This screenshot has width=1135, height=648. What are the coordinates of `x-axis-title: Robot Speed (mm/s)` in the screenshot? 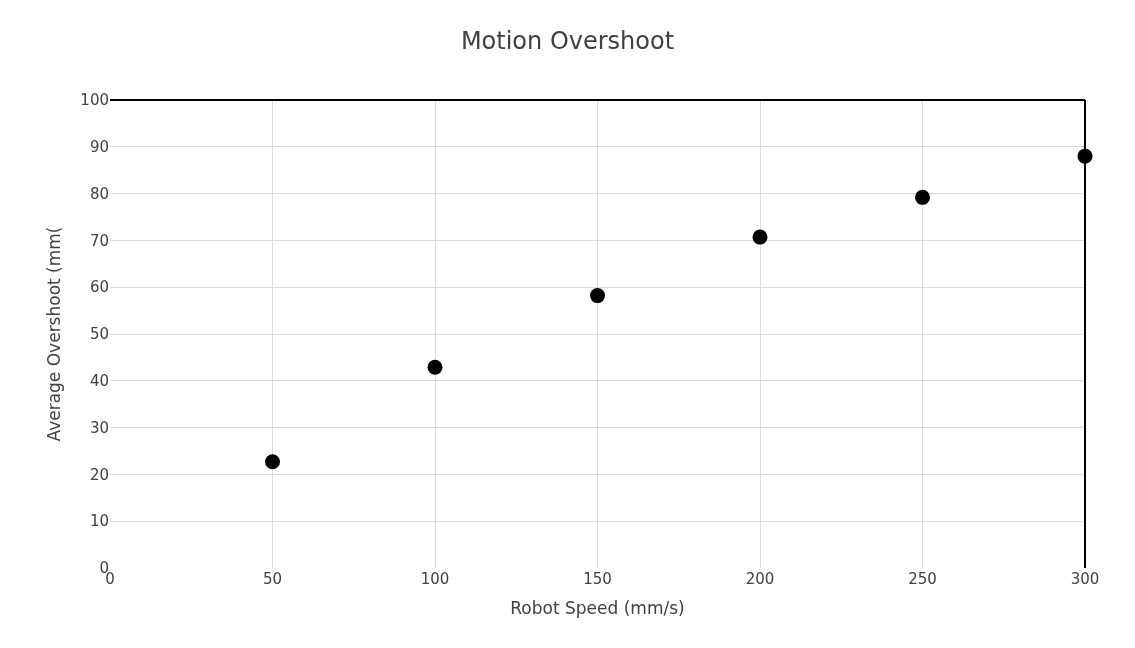 It's located at (597, 608).